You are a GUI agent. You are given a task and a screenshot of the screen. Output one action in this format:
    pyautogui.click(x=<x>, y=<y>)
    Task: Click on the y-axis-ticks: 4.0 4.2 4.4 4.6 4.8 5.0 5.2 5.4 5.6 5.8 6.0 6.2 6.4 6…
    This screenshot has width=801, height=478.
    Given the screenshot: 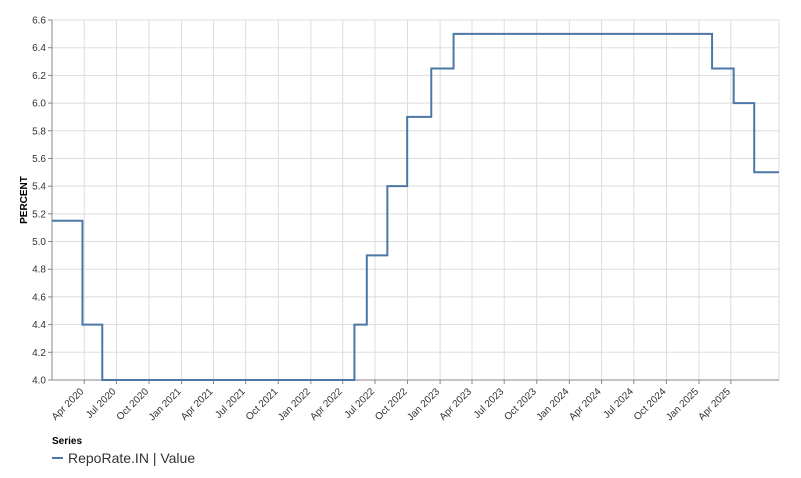 What is the action you would take?
    pyautogui.click(x=42, y=201)
    